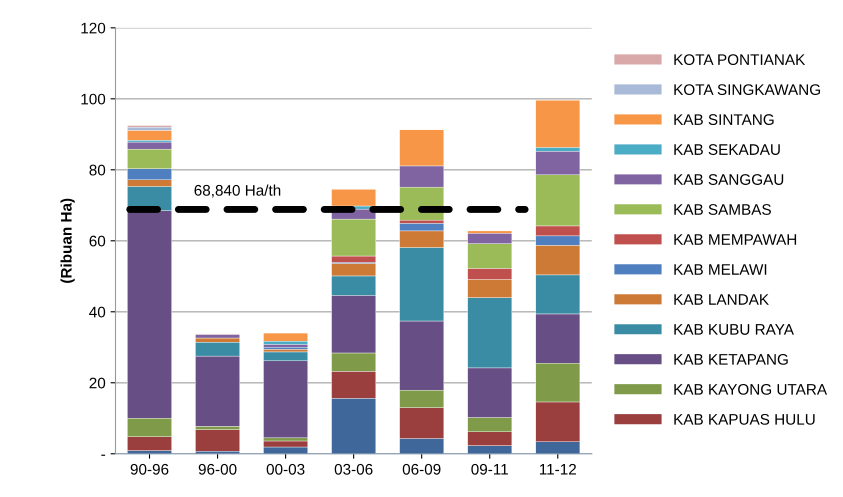 Image resolution: width=843 pixels, height=497 pixels. What do you see at coordinates (353, 469) in the screenshot?
I see `x-tick-label: 03-06` at bounding box center [353, 469].